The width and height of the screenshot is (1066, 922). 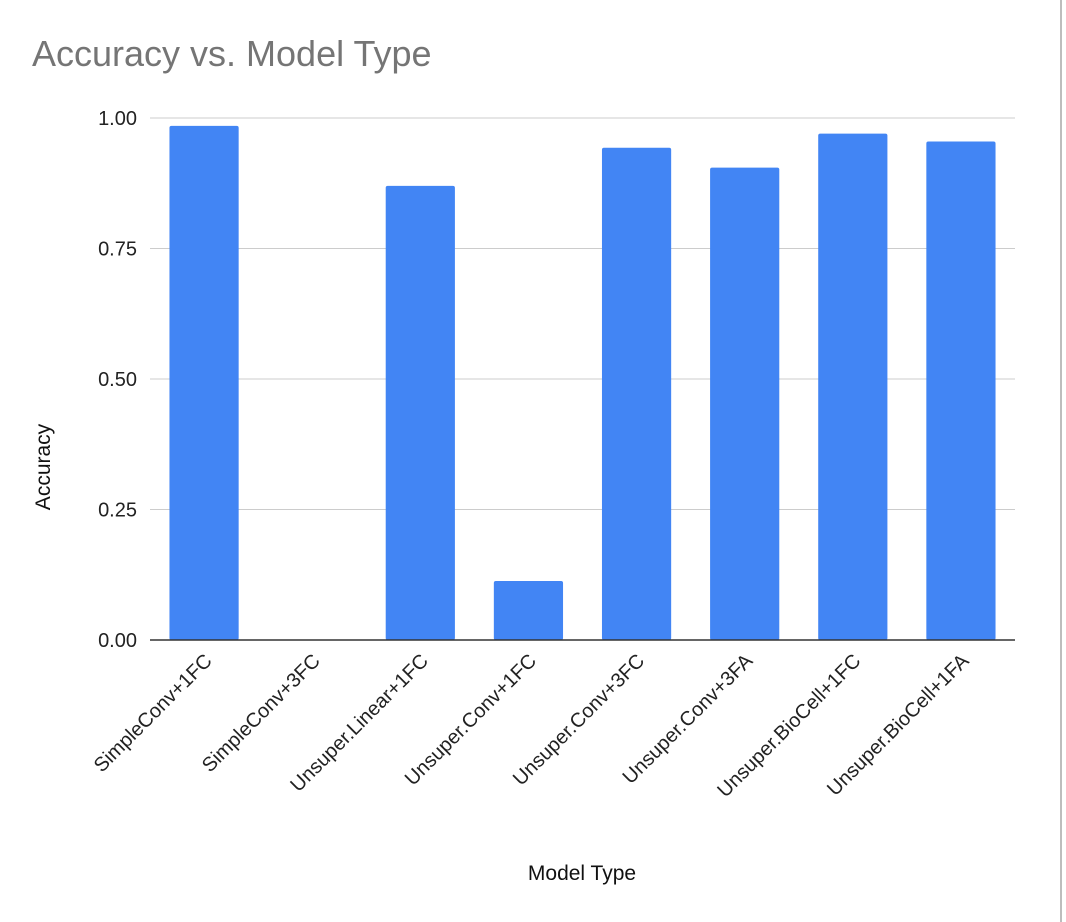 What do you see at coordinates (117, 511) in the screenshot?
I see `y-tick-label: 0.25` at bounding box center [117, 511].